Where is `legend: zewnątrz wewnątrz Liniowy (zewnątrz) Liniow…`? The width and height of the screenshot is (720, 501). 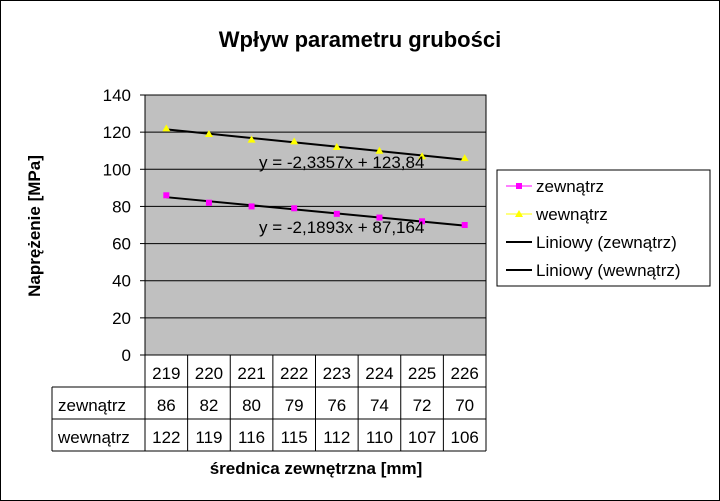 legend: zewnątrz wewnątrz Liniowy (zewnątrz) Liniow… is located at coordinates (603, 228).